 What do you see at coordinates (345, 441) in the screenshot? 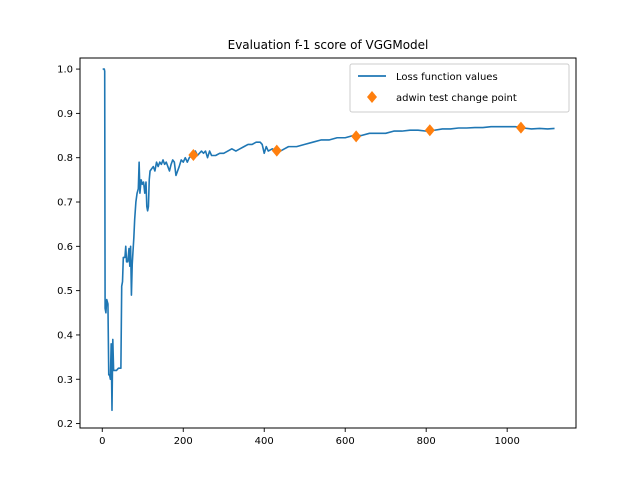
I see `x-tick-label-600: 600` at bounding box center [345, 441].